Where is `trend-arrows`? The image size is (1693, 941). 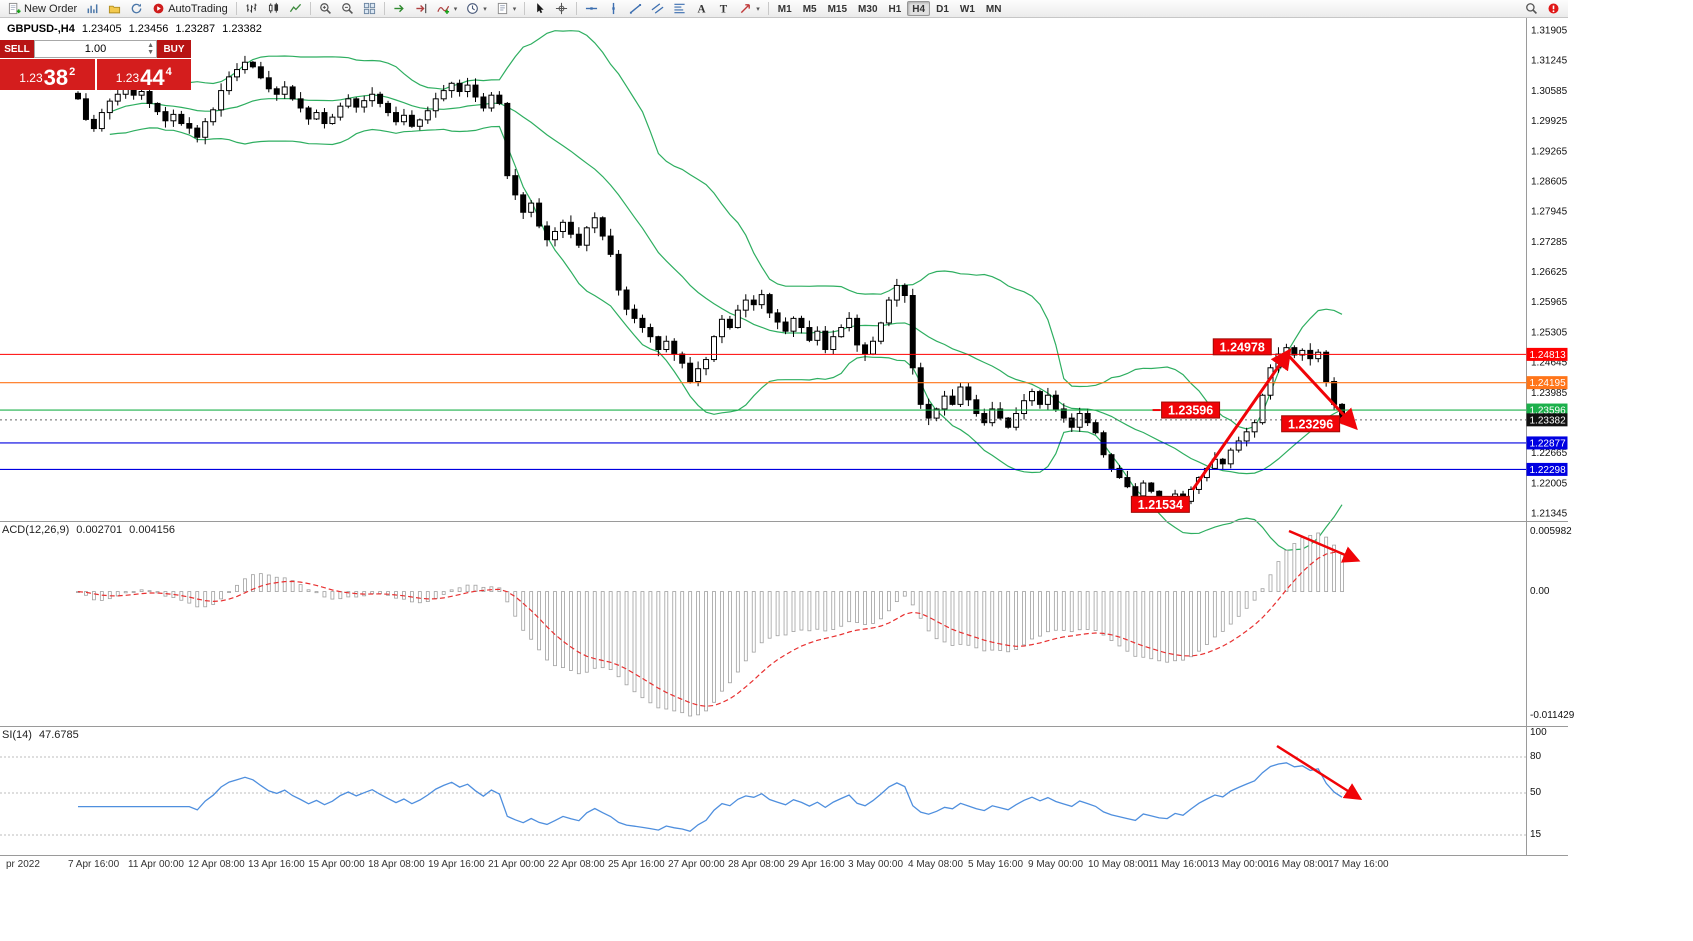 trend-arrows is located at coordinates (1277, 574).